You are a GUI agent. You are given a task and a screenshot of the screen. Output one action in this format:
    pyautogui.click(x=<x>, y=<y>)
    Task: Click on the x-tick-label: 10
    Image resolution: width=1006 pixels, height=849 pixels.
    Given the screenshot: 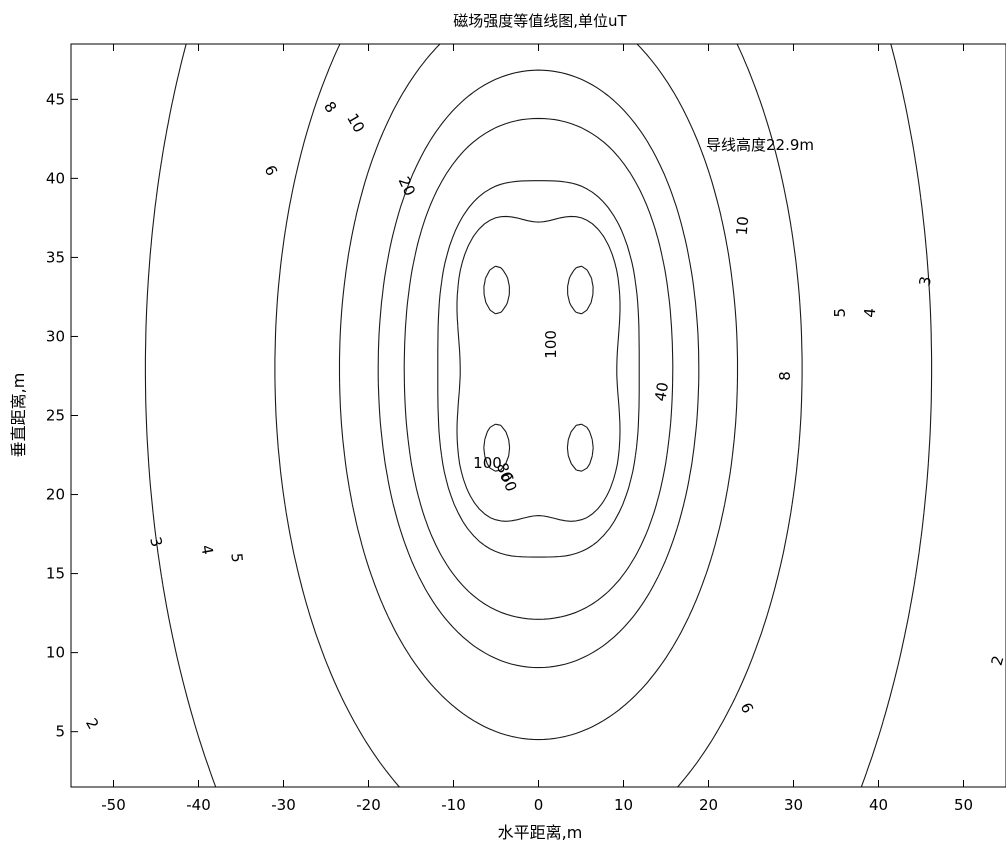 What is the action you would take?
    pyautogui.click(x=623, y=805)
    